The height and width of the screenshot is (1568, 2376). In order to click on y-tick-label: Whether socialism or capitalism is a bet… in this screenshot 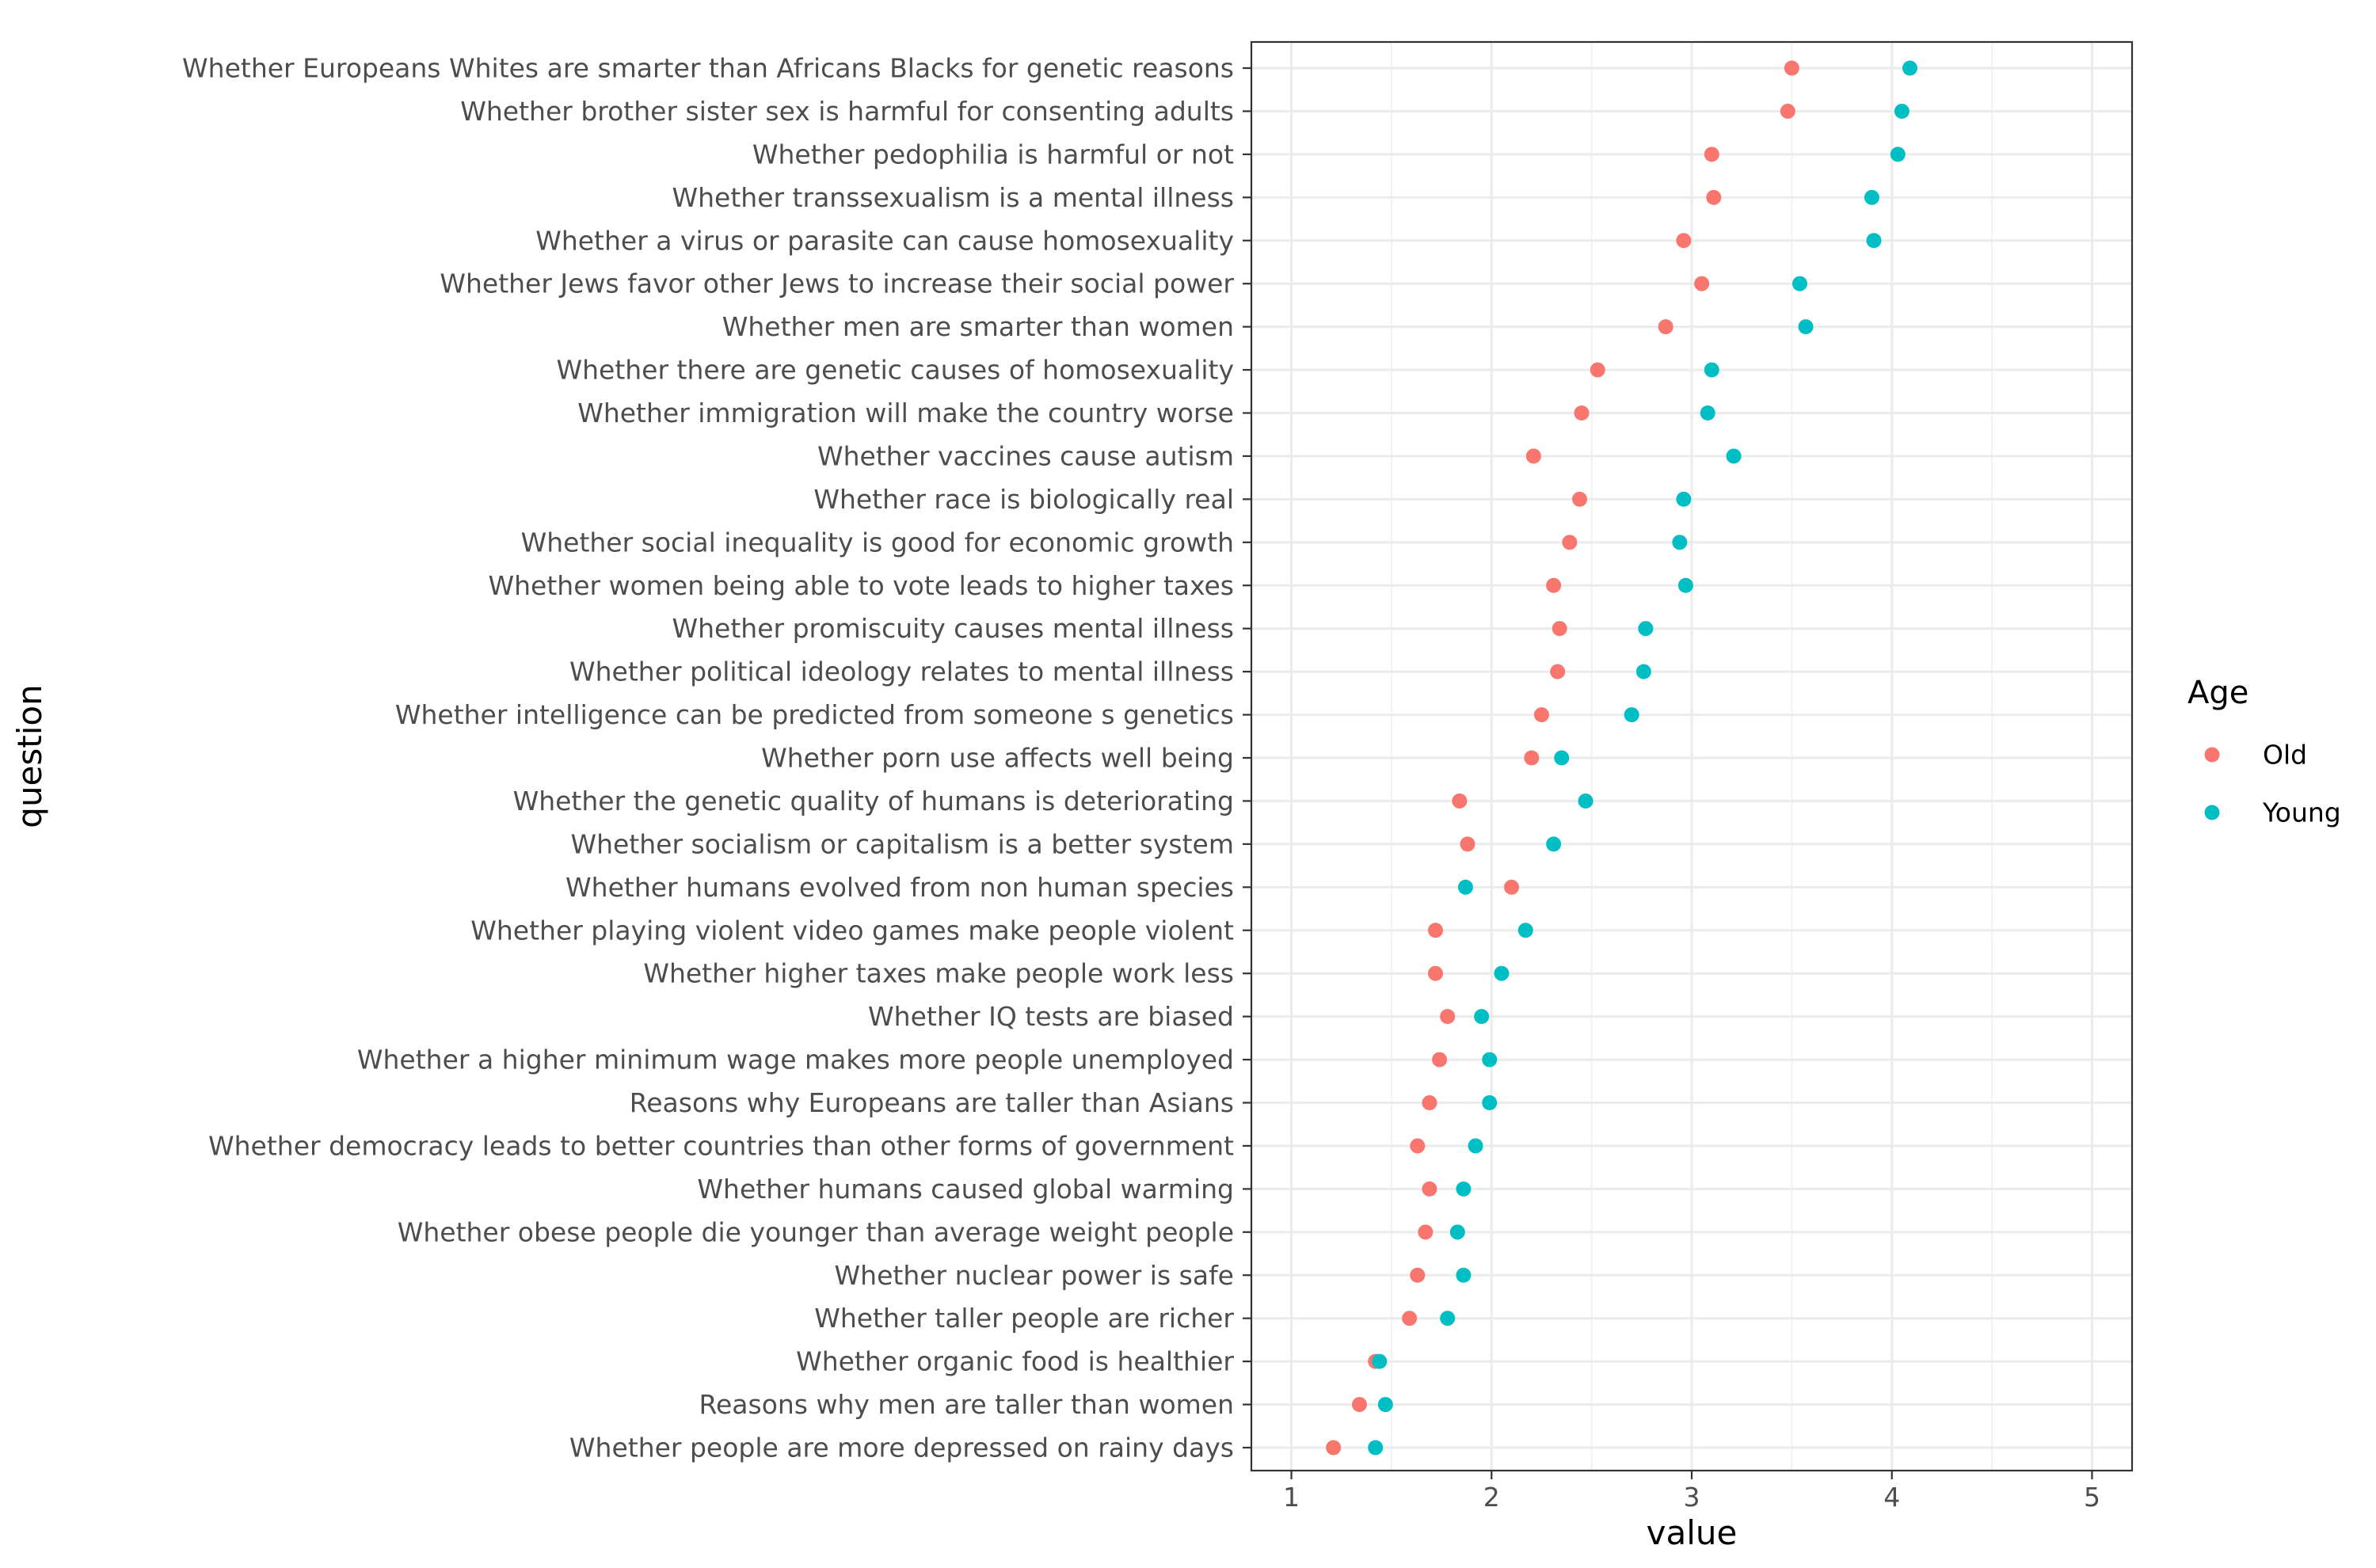, I will do `click(902, 844)`.